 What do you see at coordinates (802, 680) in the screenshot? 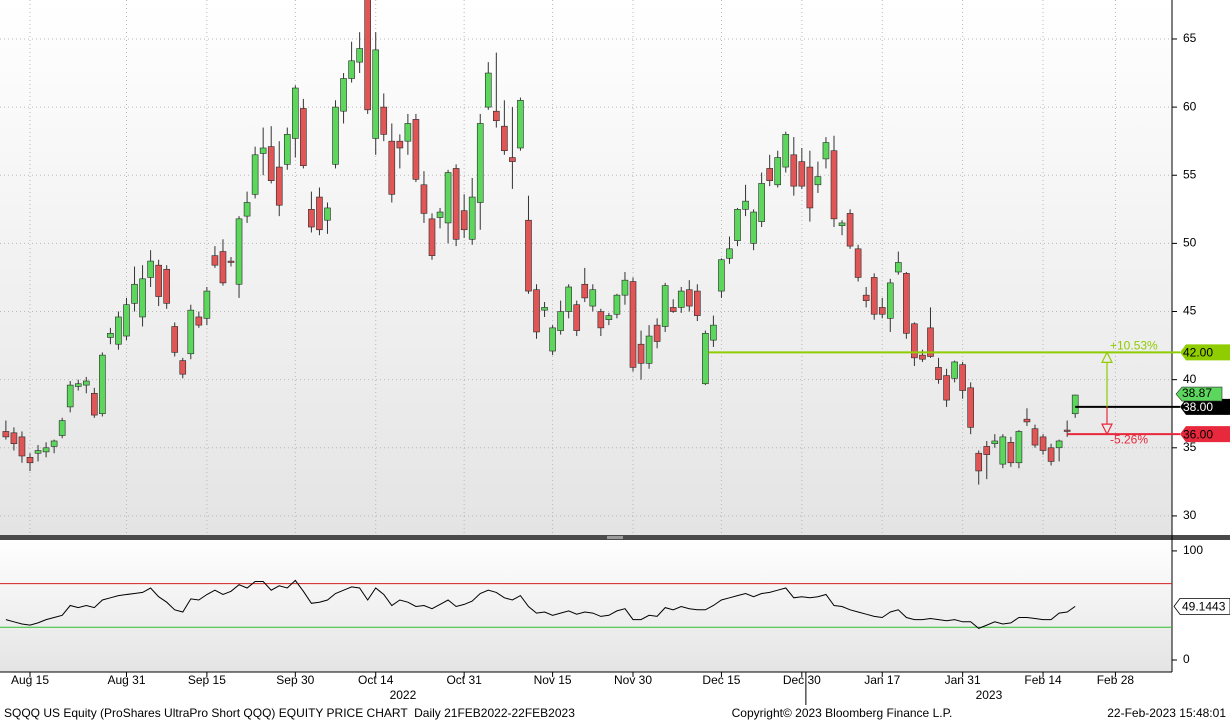
I see `x-tick-label: Dec 30` at bounding box center [802, 680].